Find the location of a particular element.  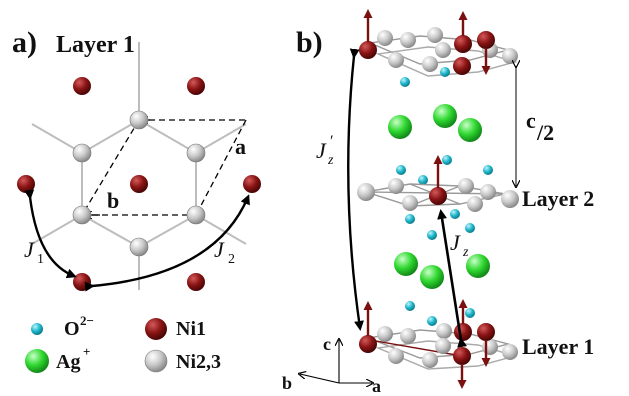

layer2-ni23-atoms is located at coordinates (438, 195).